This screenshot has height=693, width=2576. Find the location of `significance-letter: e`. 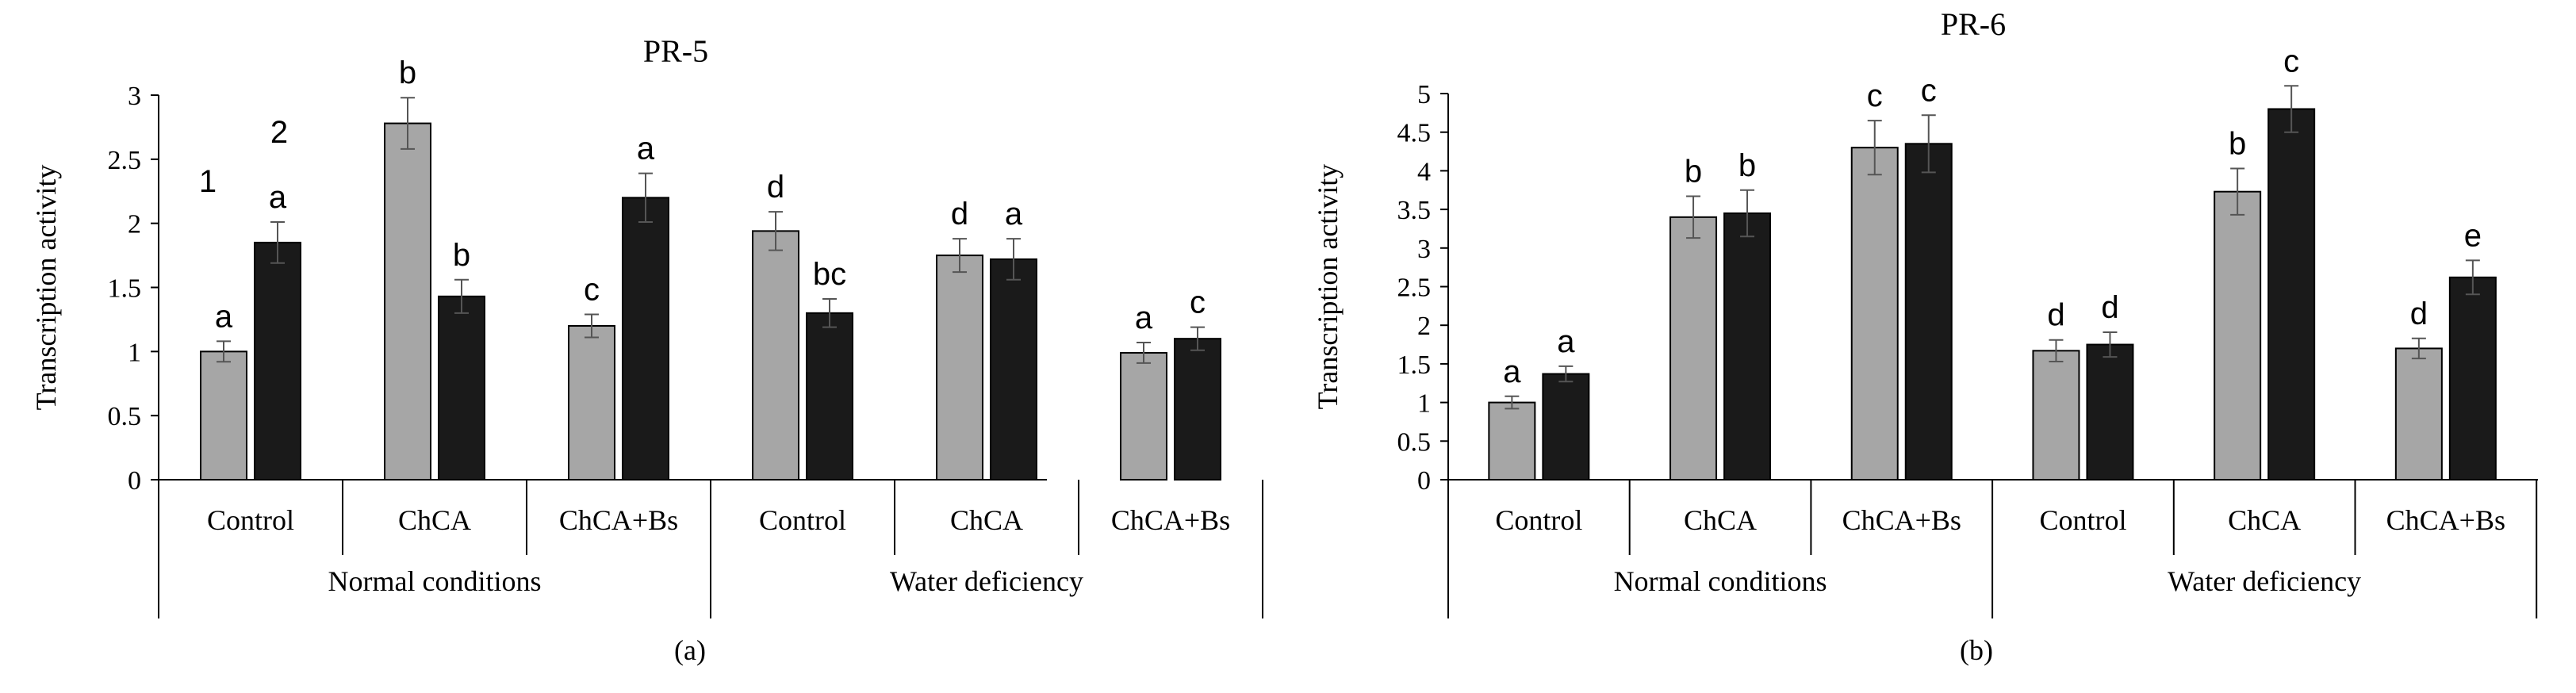

significance-letter: e is located at coordinates (2473, 235).